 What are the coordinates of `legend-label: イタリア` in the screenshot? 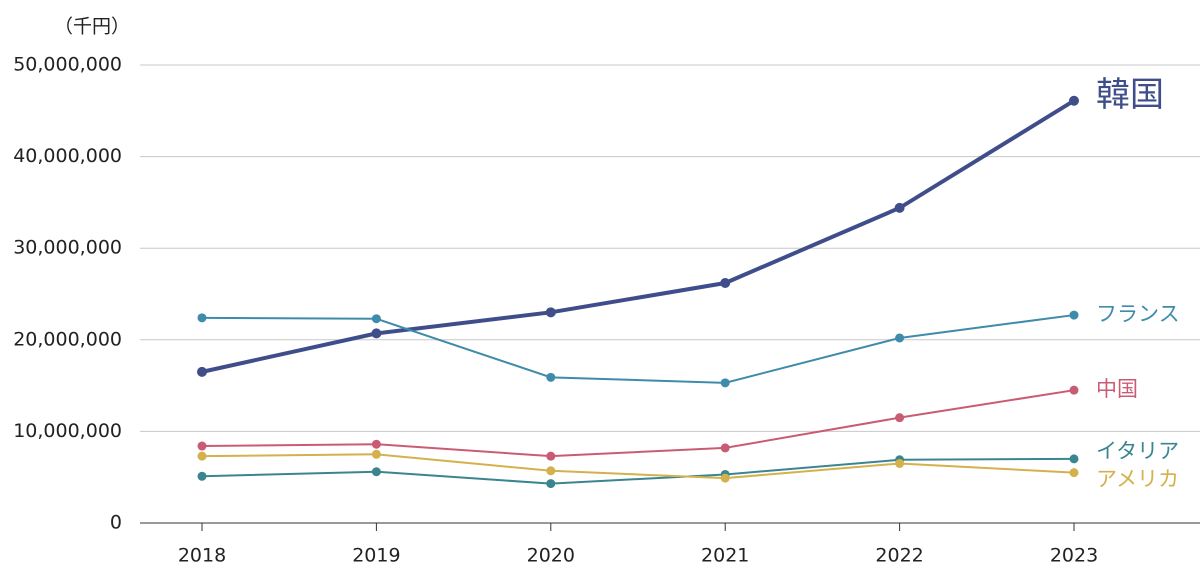 It's located at (1137, 451).